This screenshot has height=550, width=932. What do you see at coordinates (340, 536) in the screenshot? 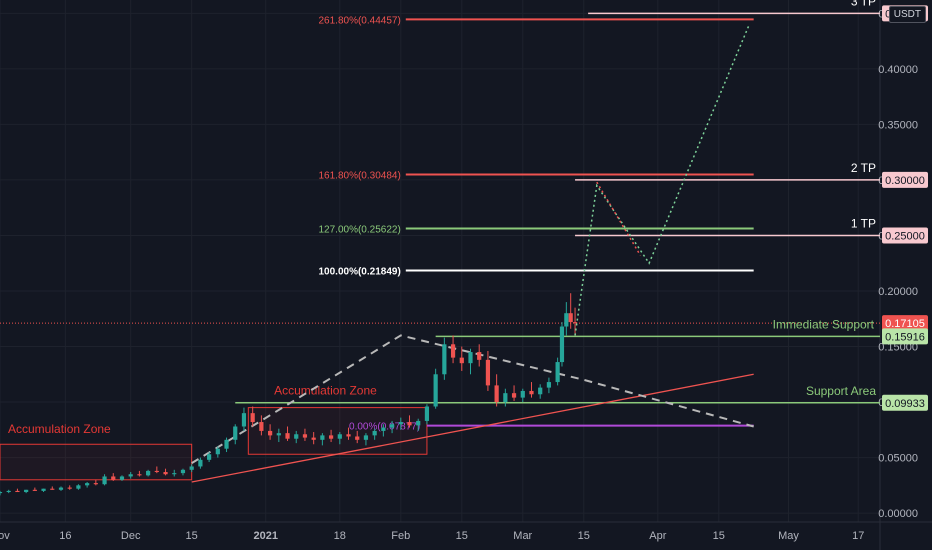
I see `x-tick-label: 18` at bounding box center [340, 536].